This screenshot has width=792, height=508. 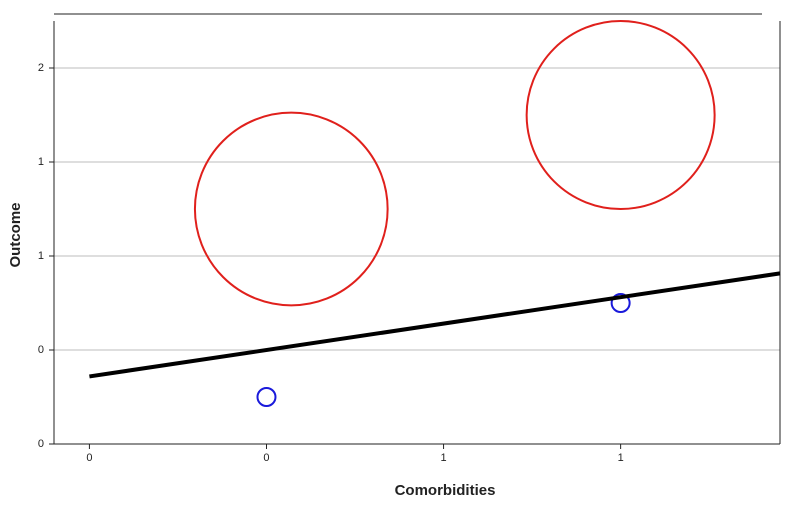 I want to click on y-tick-label: 2, so click(x=41, y=68).